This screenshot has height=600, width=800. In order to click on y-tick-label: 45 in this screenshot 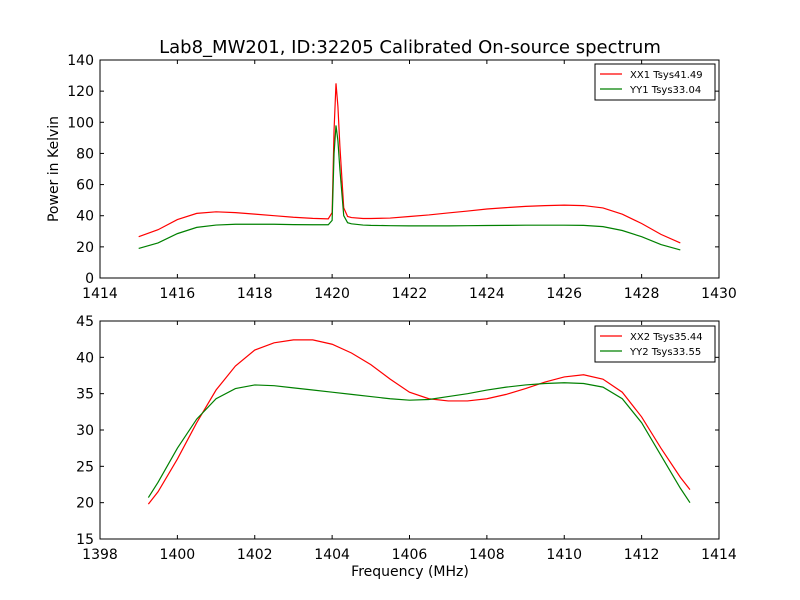, I will do `click(85, 322)`.